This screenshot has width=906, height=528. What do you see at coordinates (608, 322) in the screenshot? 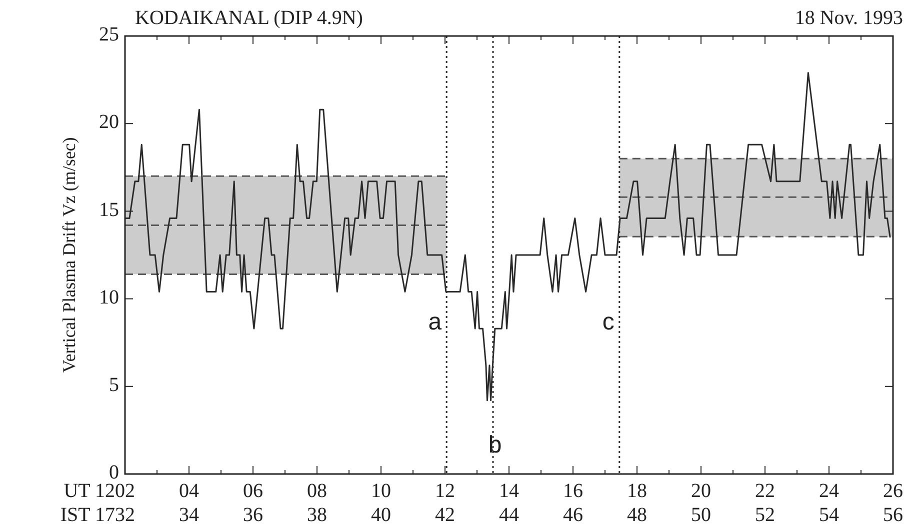
I see `ref-line-label: c` at bounding box center [608, 322].